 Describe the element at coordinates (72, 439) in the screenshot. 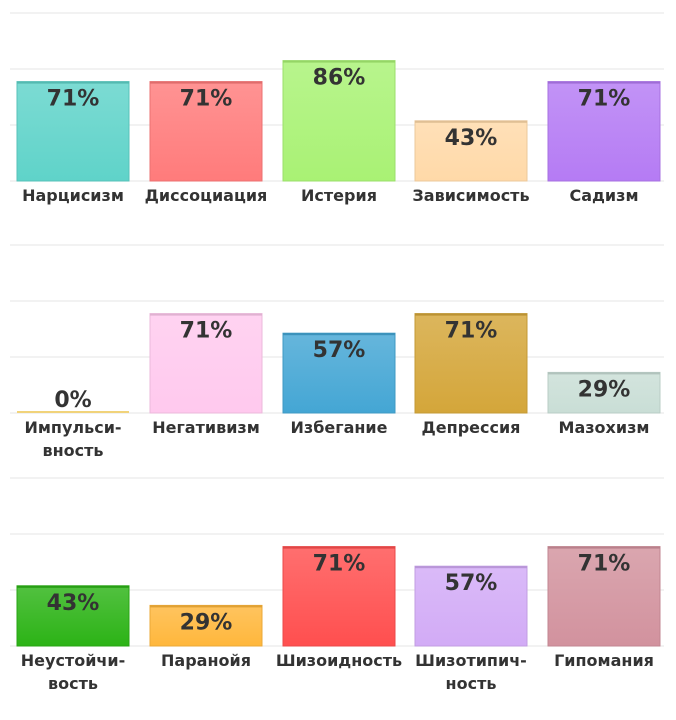

I see `category-label: Импульси-вность` at that location.